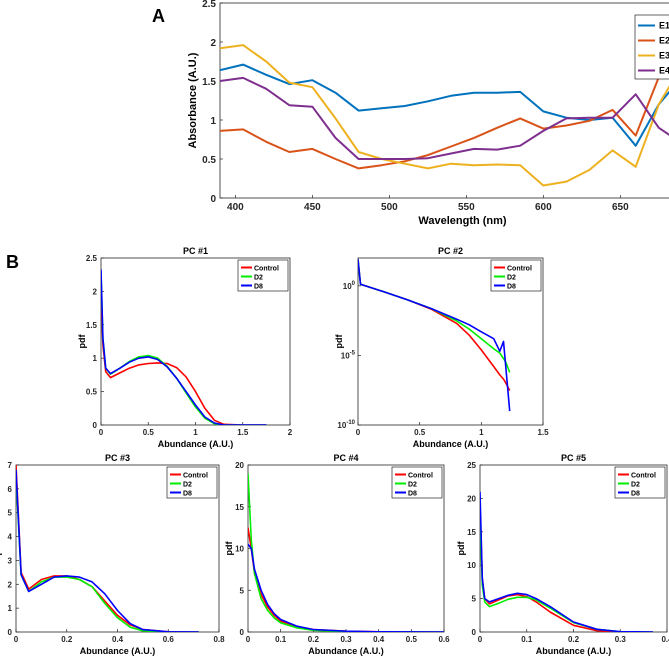 The width and height of the screenshot is (669, 659). What do you see at coordinates (664, 41) in the screenshot?
I see `legend-label: E2` at bounding box center [664, 41].